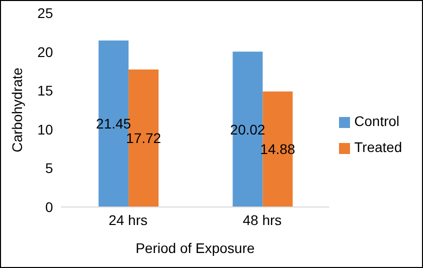 The width and height of the screenshot is (423, 268). What do you see at coordinates (195, 248) in the screenshot?
I see `x-axis-title: Period of Exposure` at bounding box center [195, 248].